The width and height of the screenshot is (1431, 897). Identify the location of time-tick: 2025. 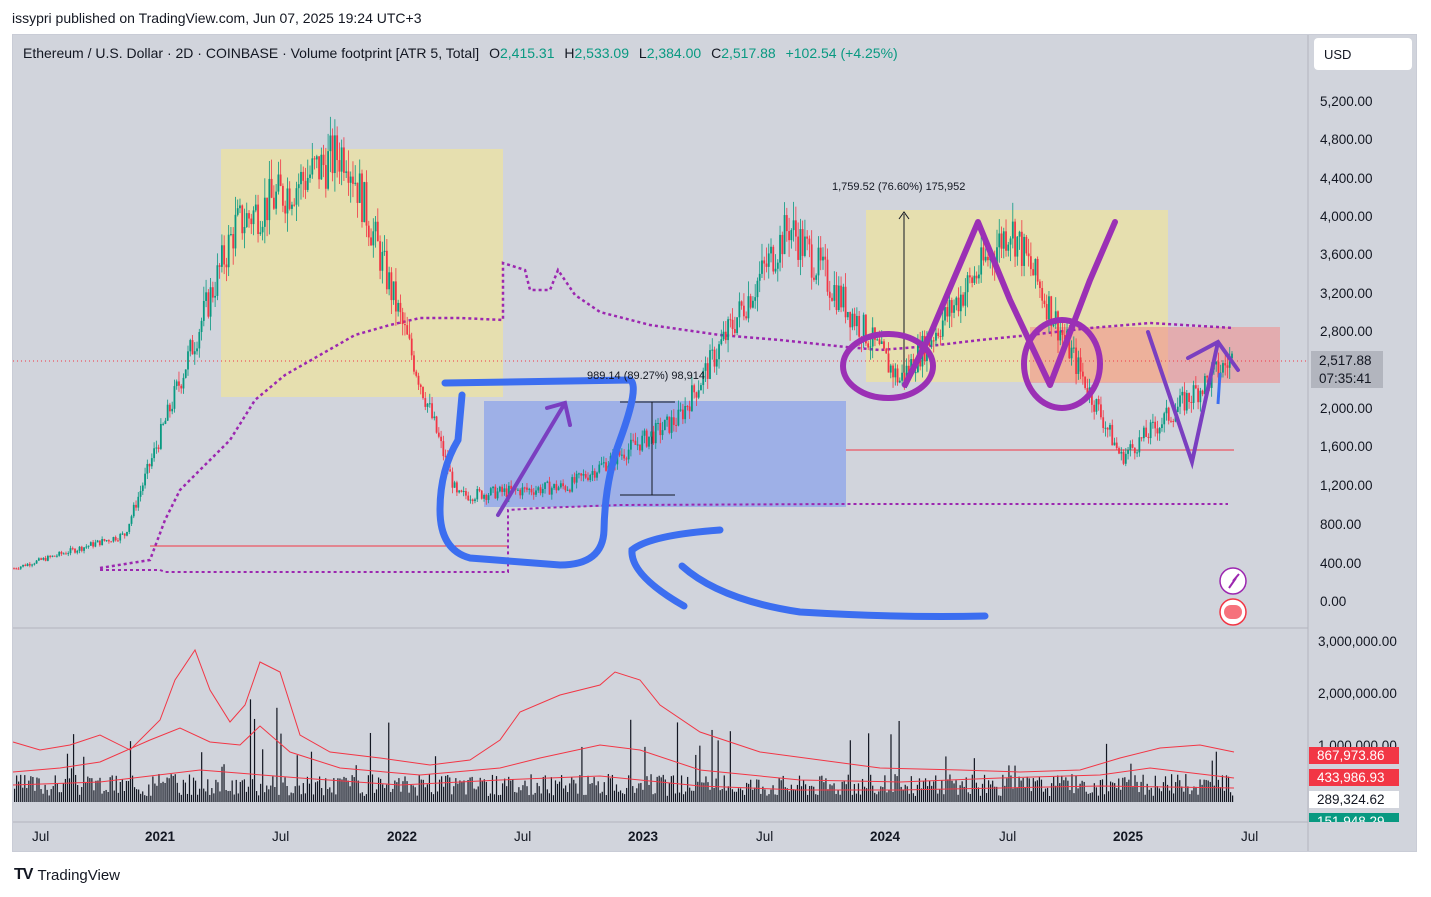
(1128, 836).